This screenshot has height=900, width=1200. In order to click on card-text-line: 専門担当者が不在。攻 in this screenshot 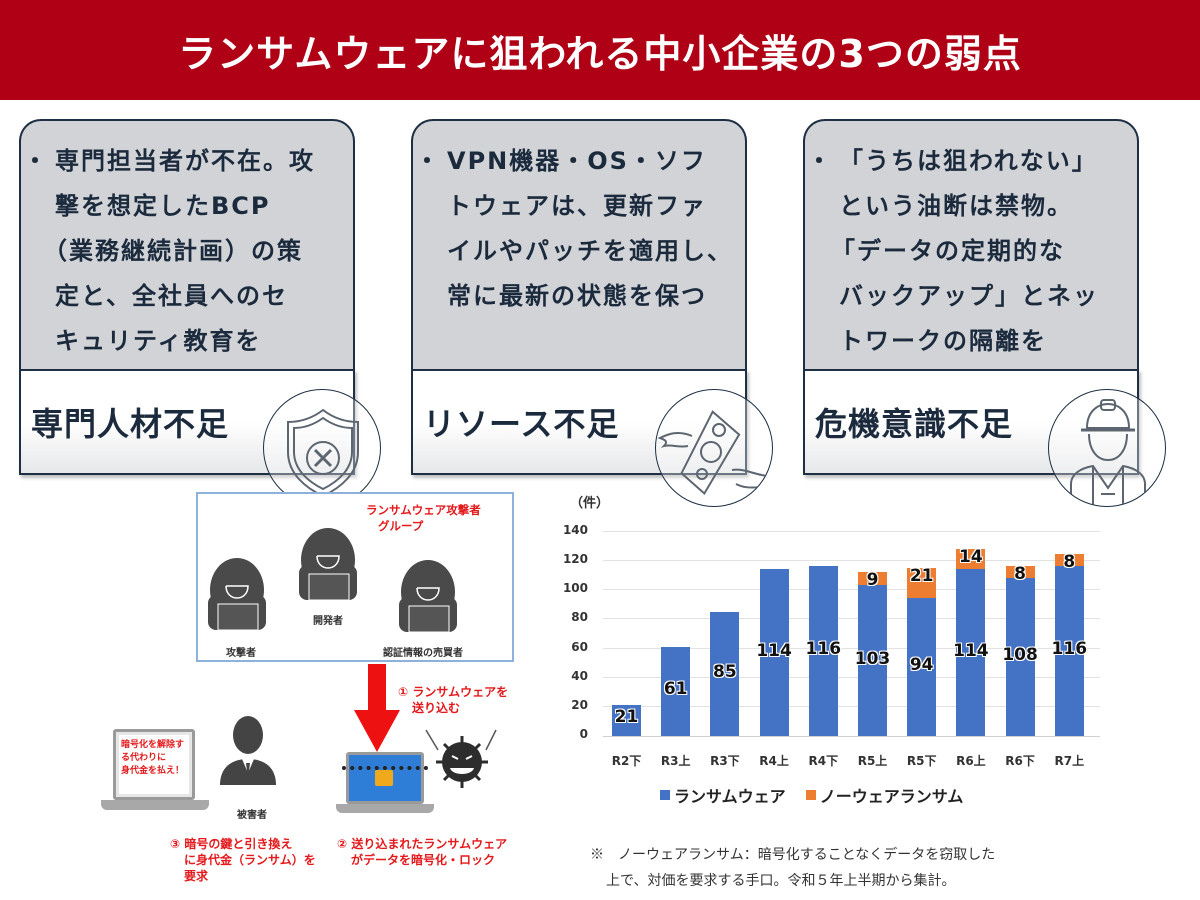, I will do `click(185, 161)`.